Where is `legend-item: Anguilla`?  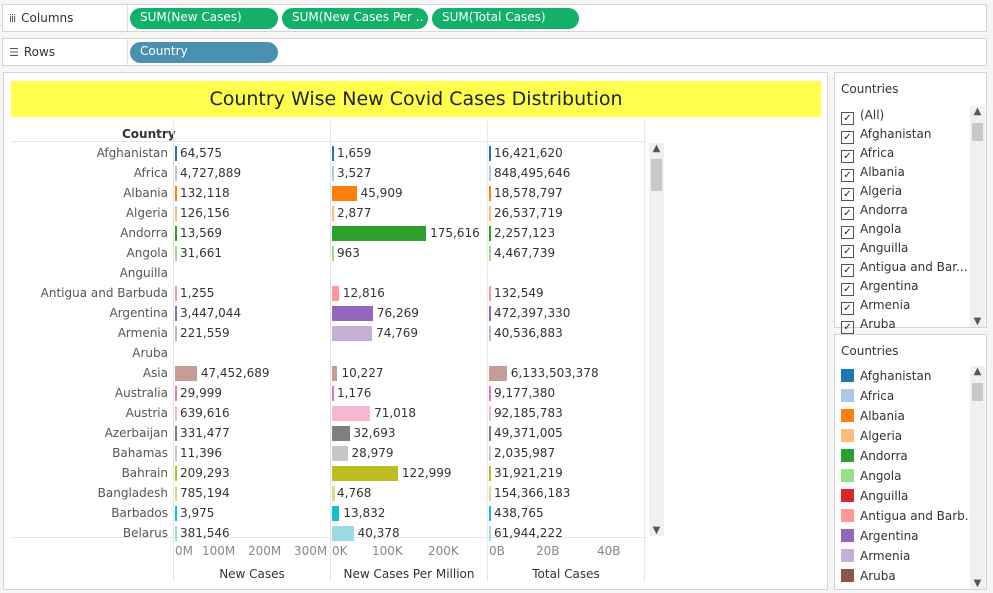 legend-item: Anguilla is located at coordinates (874, 496).